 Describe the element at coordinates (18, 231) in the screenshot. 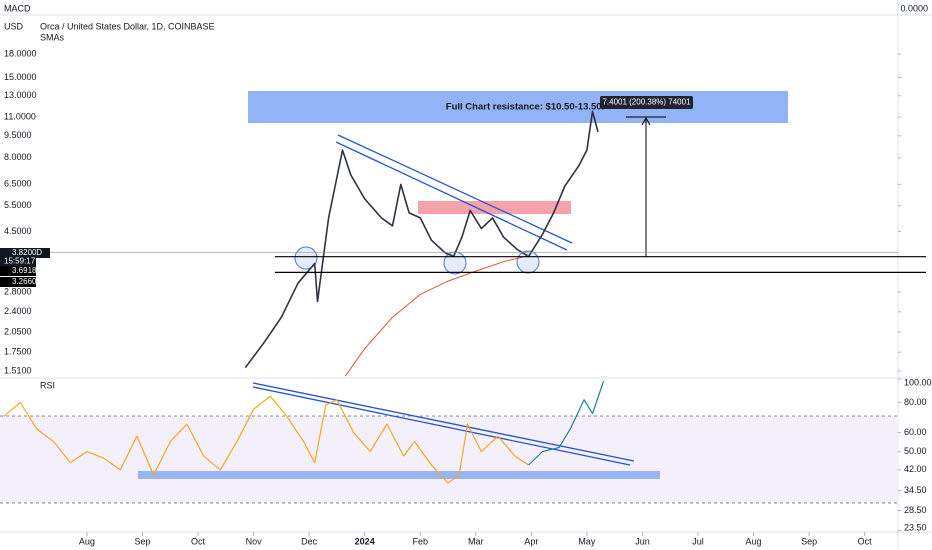

I see `y-tick-label: 4.5000` at that location.